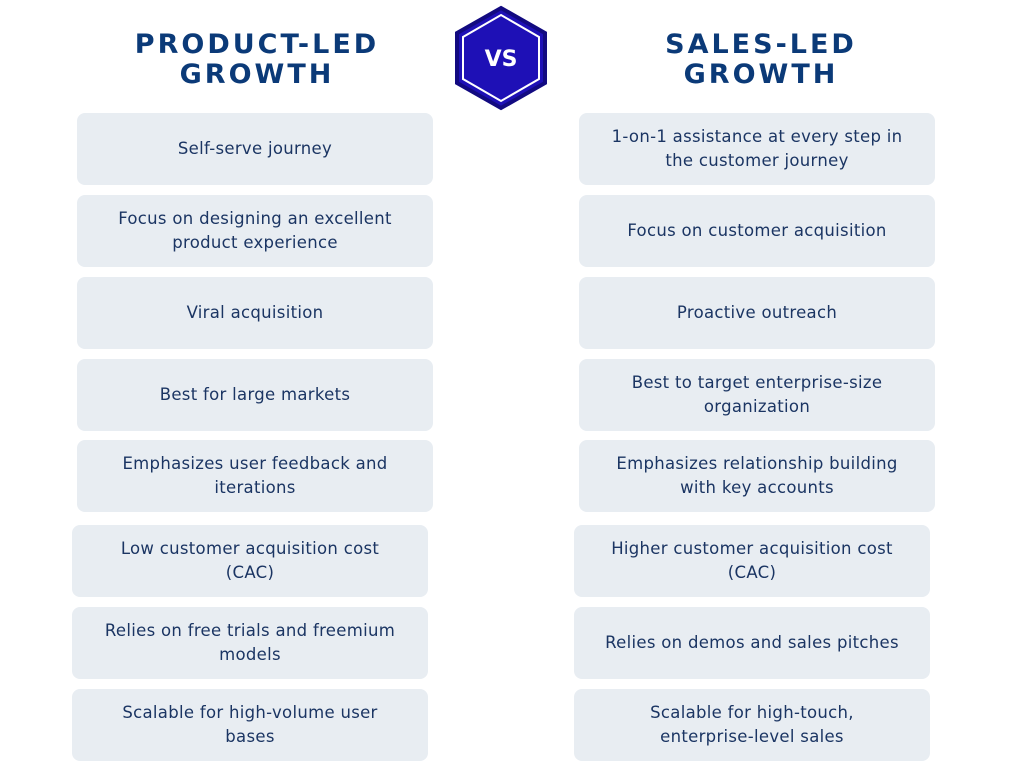 The height and width of the screenshot is (768, 1024). I want to click on column-title: PRODUCT-LED GROWTH, so click(257, 60).